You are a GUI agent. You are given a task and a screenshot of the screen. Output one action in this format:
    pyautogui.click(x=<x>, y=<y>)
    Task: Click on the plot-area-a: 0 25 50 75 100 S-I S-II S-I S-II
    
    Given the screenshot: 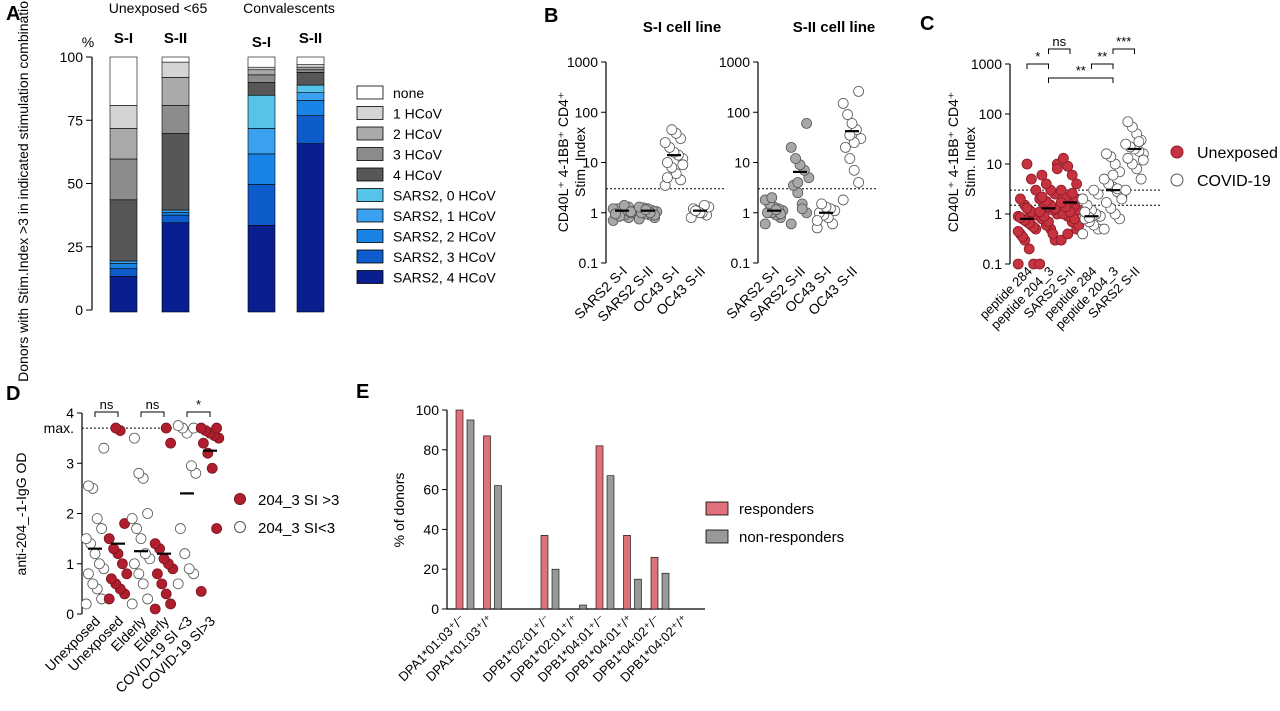 What is the action you would take?
    pyautogui.click(x=192, y=174)
    